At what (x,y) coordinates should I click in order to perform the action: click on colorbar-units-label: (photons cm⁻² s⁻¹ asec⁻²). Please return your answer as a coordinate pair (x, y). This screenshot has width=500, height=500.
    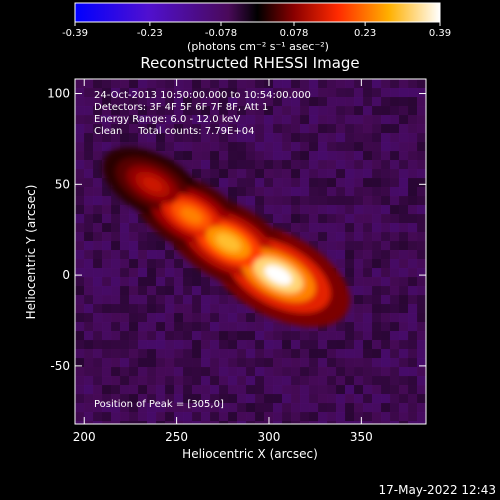
    Looking at the image, I should click on (258, 46).